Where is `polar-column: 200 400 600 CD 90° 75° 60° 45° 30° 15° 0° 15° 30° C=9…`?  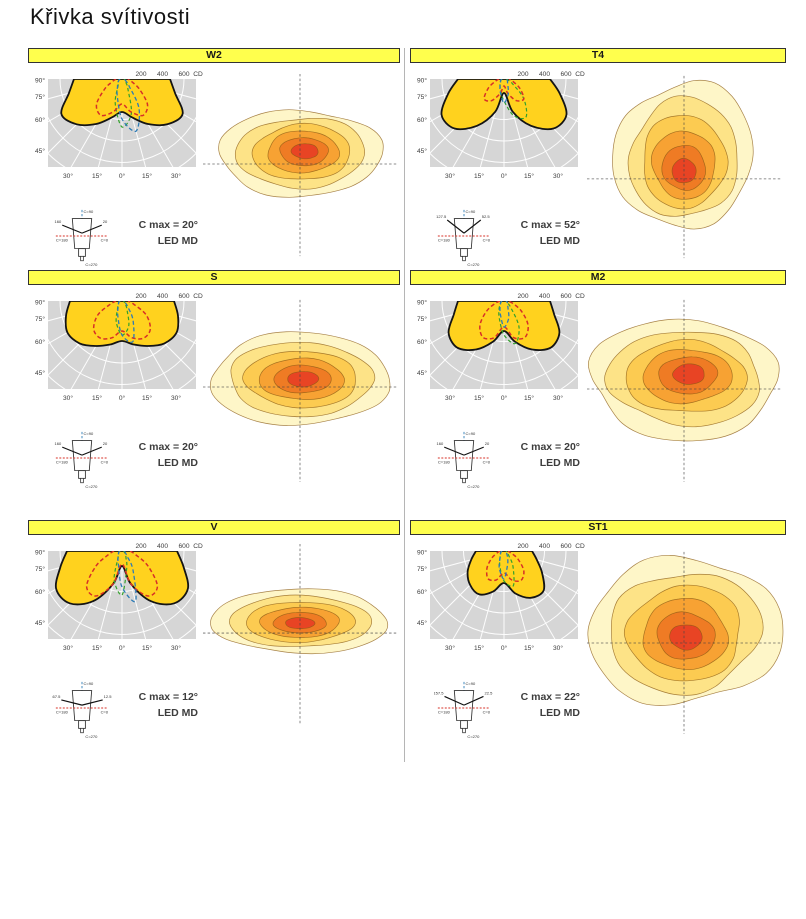
polar-column: 200 400 600 CD 90° 75° 60° 45° 30° 15° 0° 15° 30° C=9… is located at coordinates (497, 168).